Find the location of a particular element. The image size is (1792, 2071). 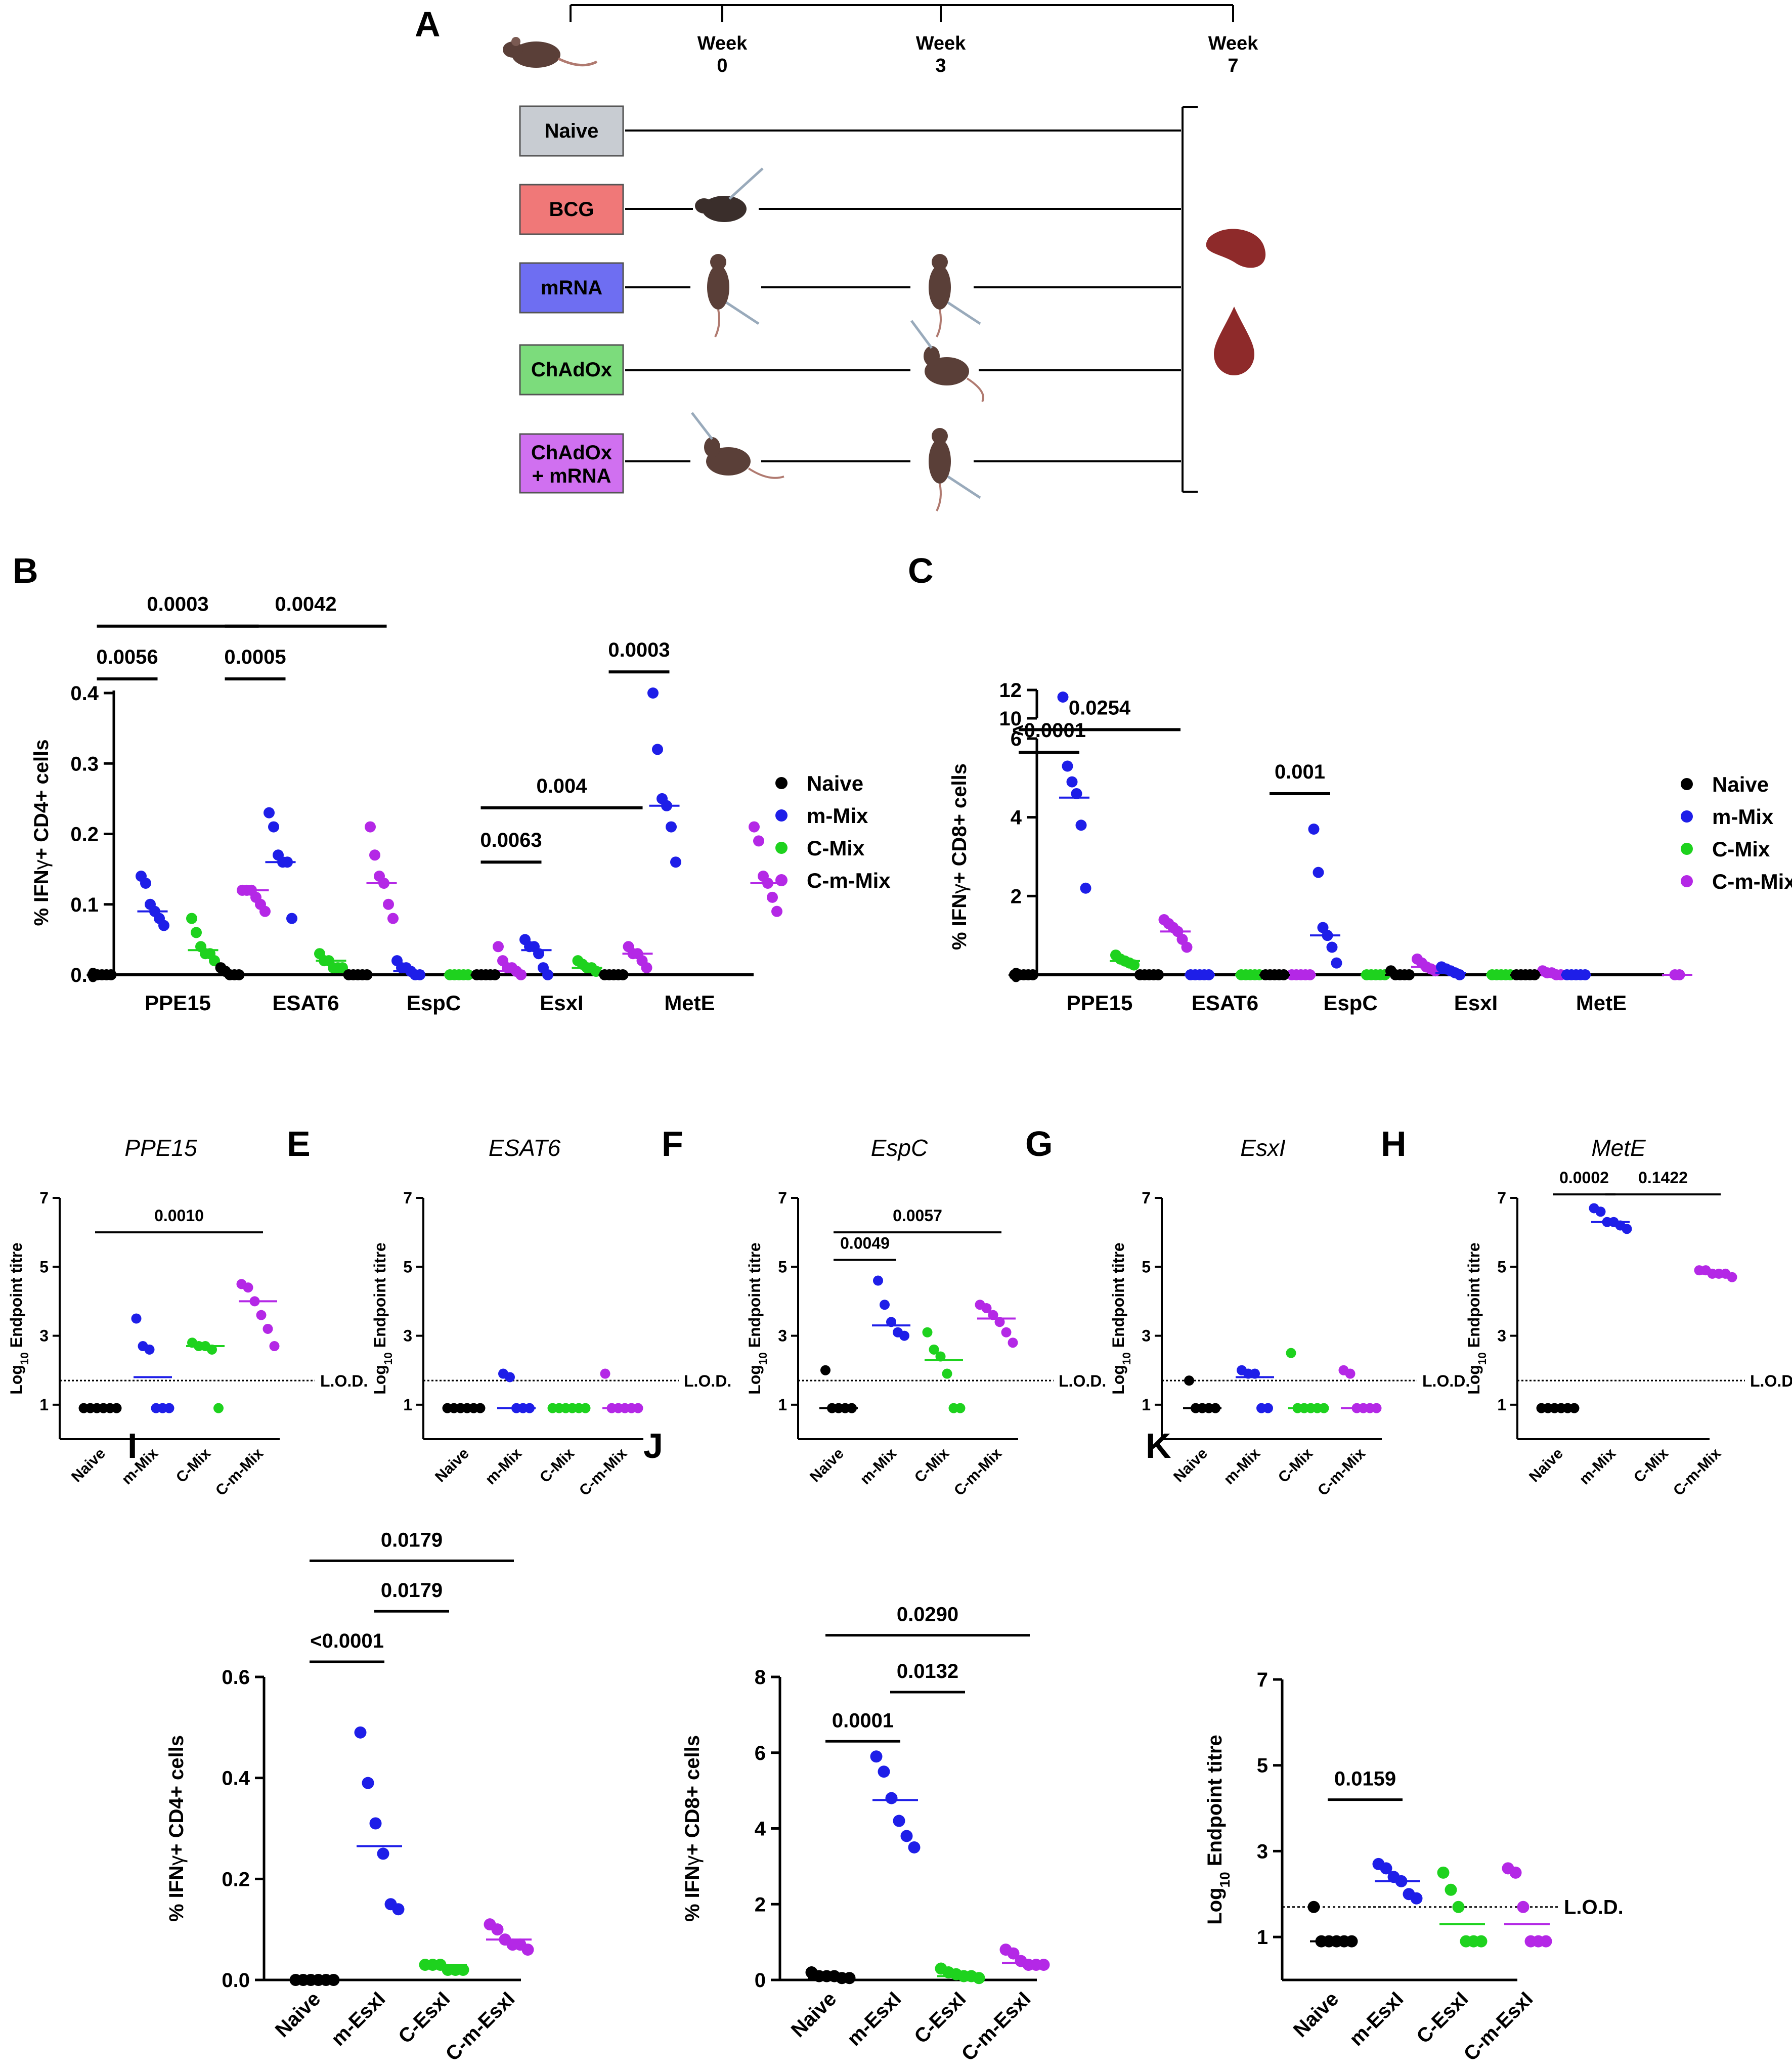

p-value-label: 0.0056 is located at coordinates (127, 657).